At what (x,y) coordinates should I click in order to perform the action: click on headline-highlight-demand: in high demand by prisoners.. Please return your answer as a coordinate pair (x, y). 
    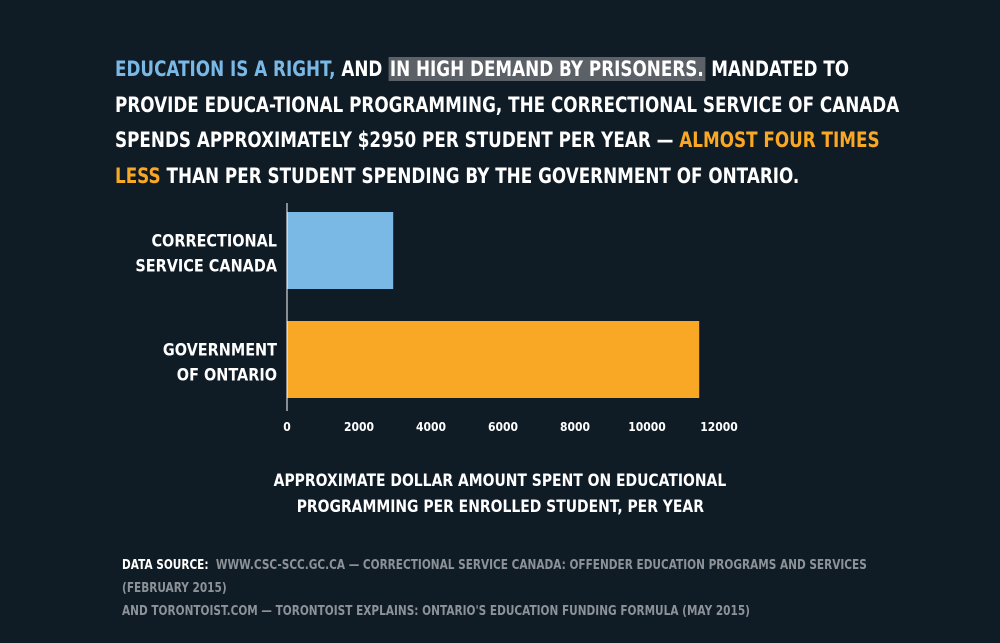
    Looking at the image, I should click on (547, 69).